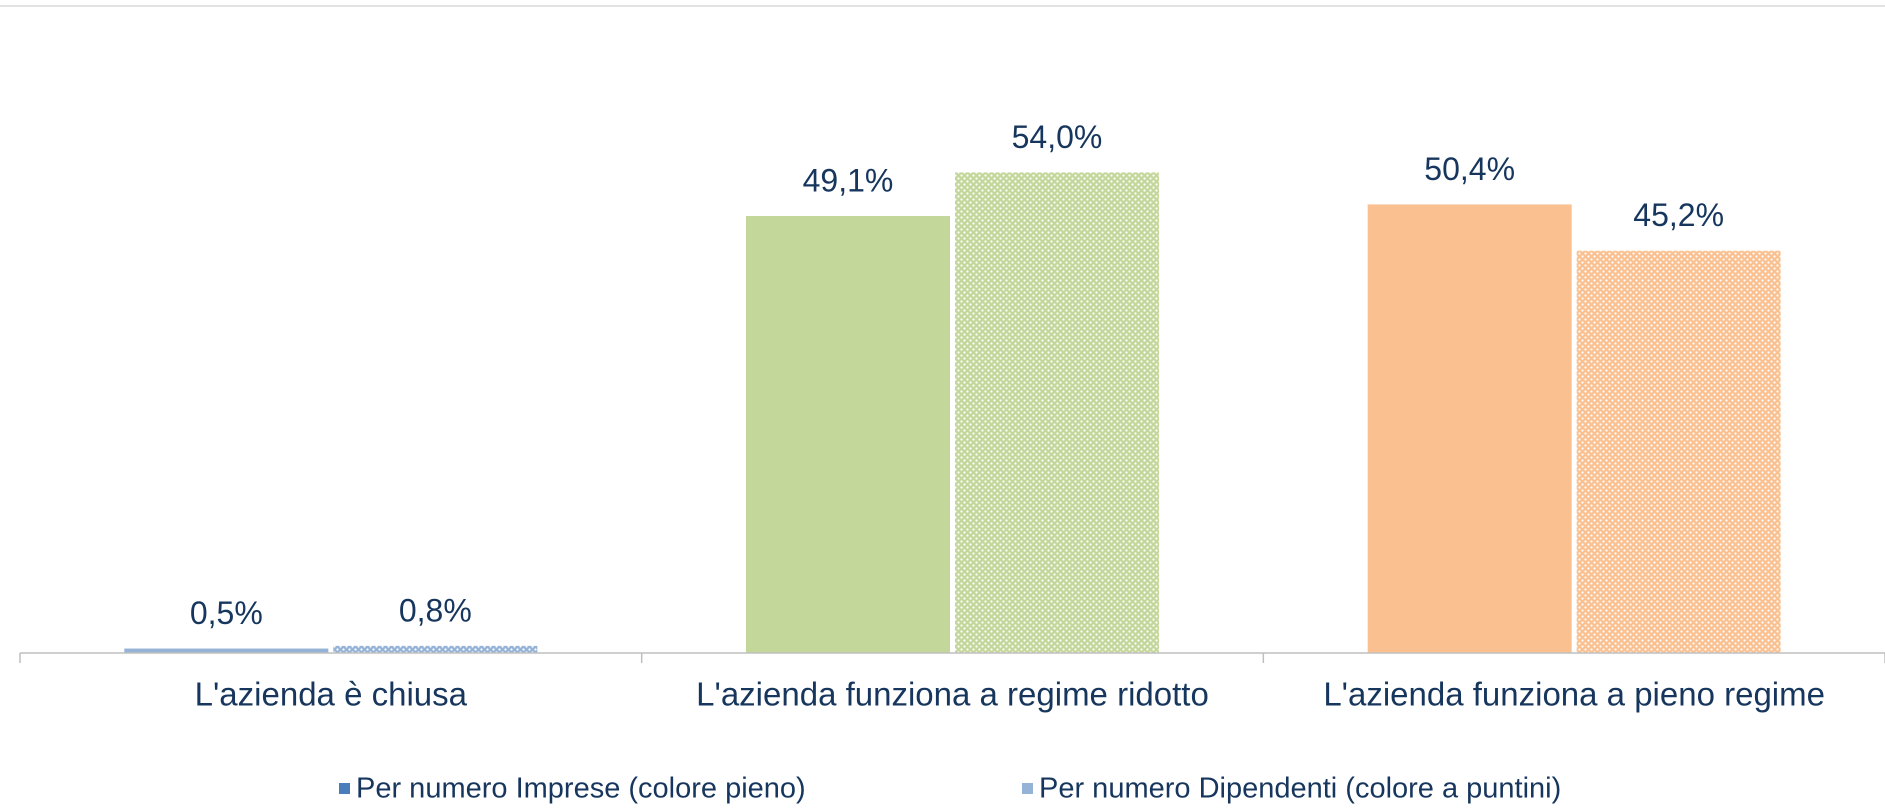  Describe the element at coordinates (1057, 137) in the screenshot. I see `data-label: 54,0%` at that location.